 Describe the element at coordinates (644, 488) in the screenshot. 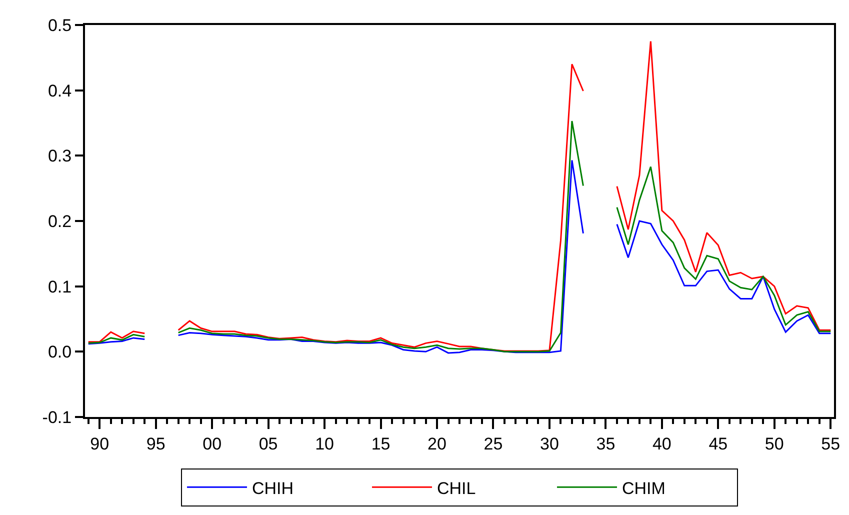

I see `legend-label: CHIM` at that location.